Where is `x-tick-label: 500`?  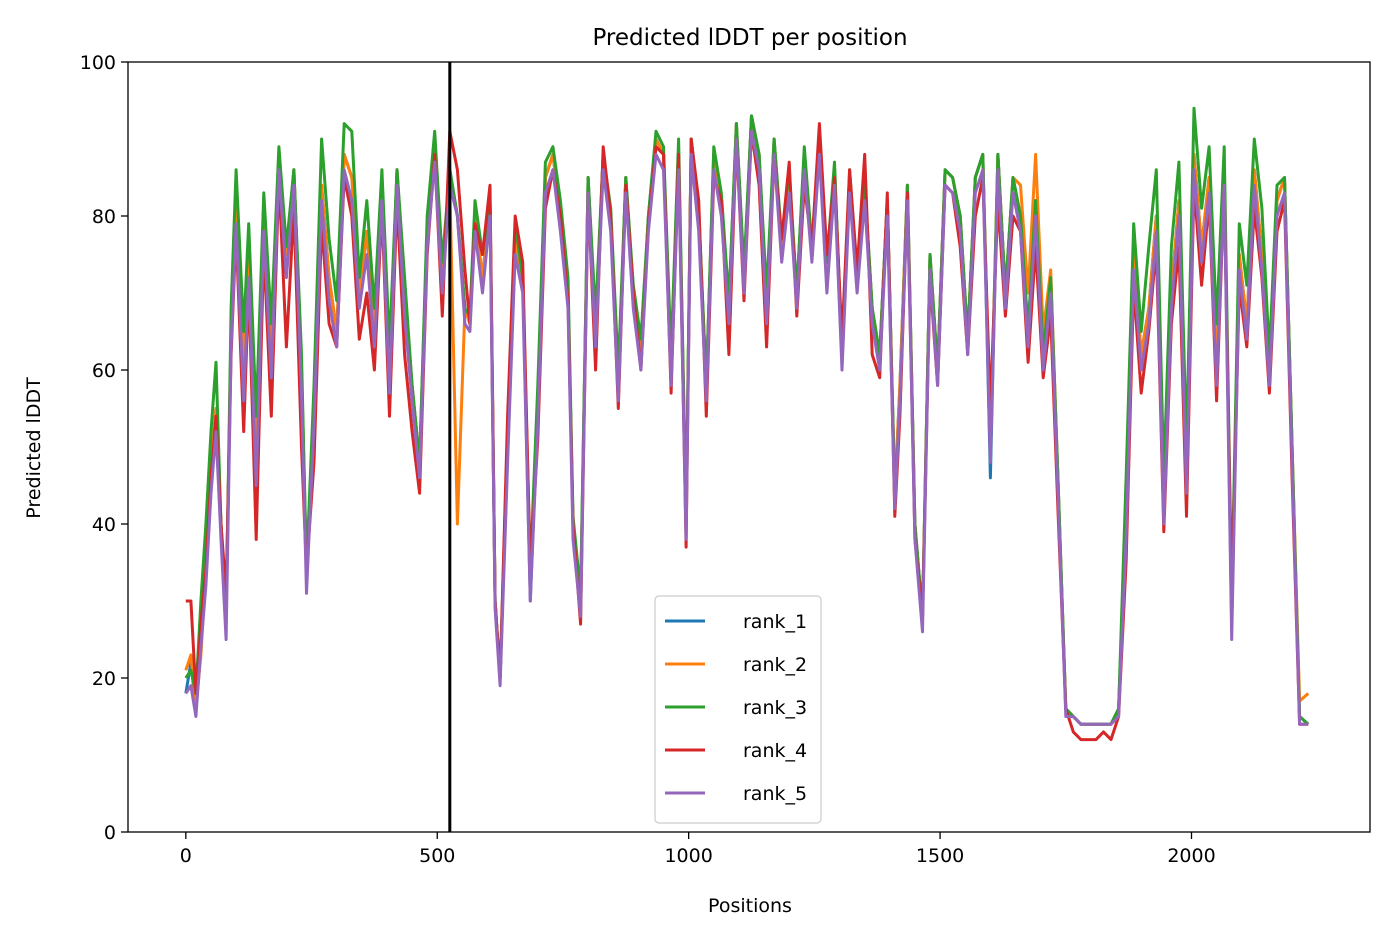
x-tick-label: 500 is located at coordinates (437, 856).